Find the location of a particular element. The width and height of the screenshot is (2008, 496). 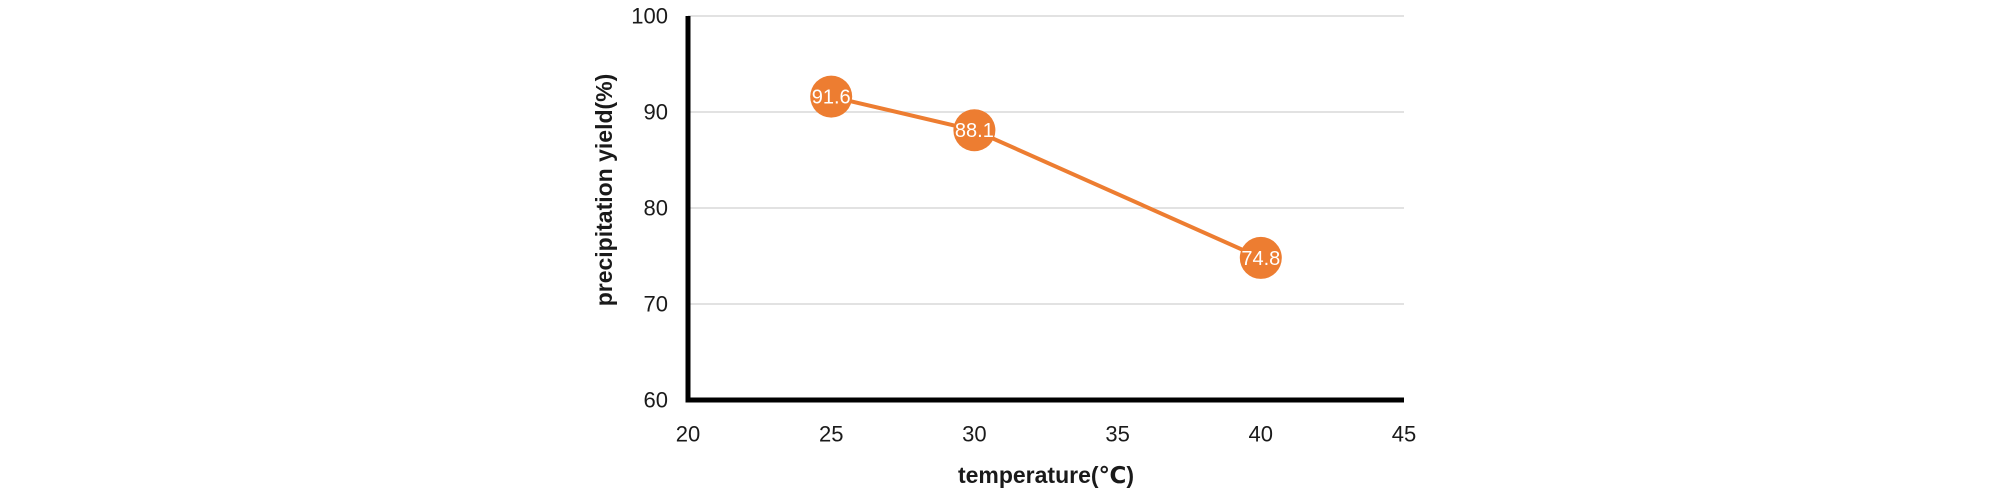

x-tick-label-40: 40 is located at coordinates (1261, 434).